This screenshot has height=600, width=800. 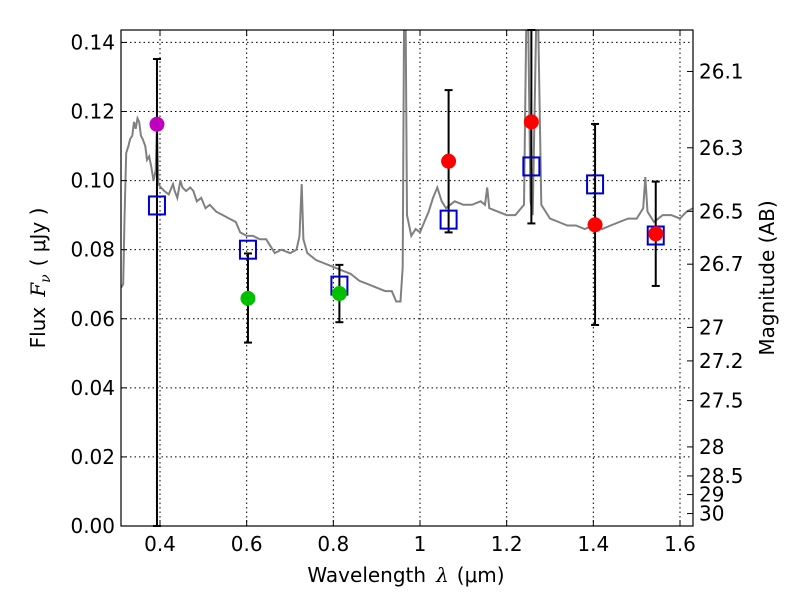 I want to click on y-axis-title: FluxFν( μJy ), so click(x=40, y=278).